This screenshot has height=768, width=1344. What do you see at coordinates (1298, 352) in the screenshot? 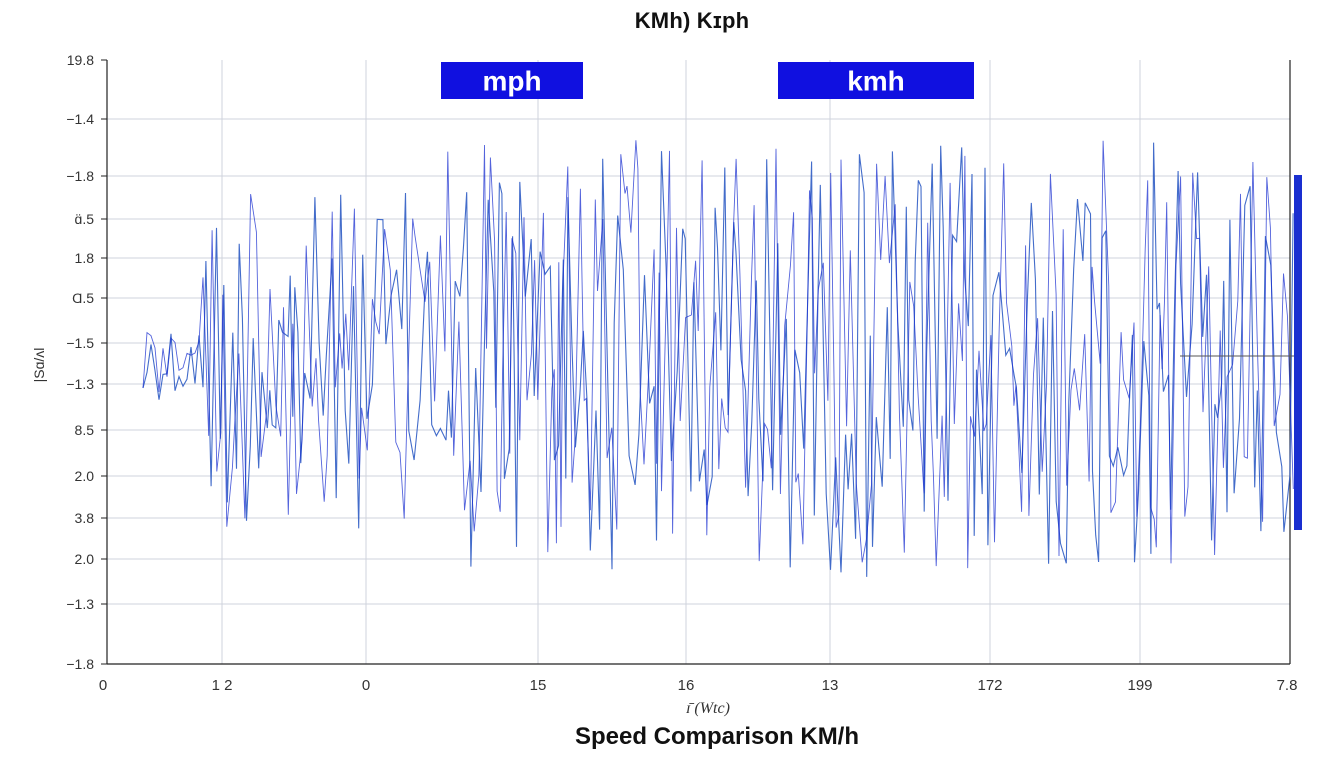
I see `signal-burst` at bounding box center [1298, 352].